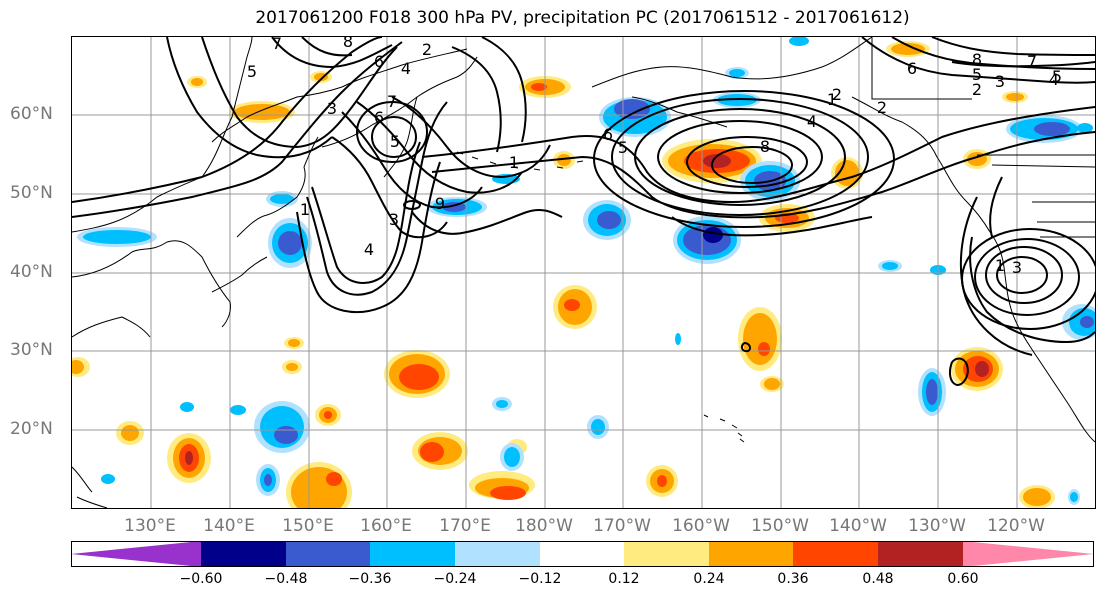 Image resolution: width=1105 pixels, height=601 pixels. I want to click on lat-label-40n: 40°N, so click(31, 272).